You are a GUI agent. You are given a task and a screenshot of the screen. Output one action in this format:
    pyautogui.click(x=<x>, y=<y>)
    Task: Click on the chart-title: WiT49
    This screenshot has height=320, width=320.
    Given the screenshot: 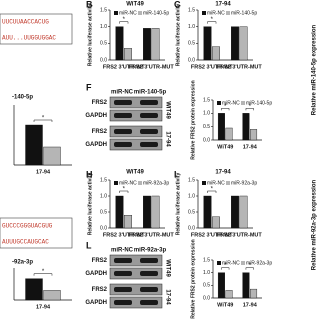 What is the action you would take?
    pyautogui.click(x=135, y=5)
    